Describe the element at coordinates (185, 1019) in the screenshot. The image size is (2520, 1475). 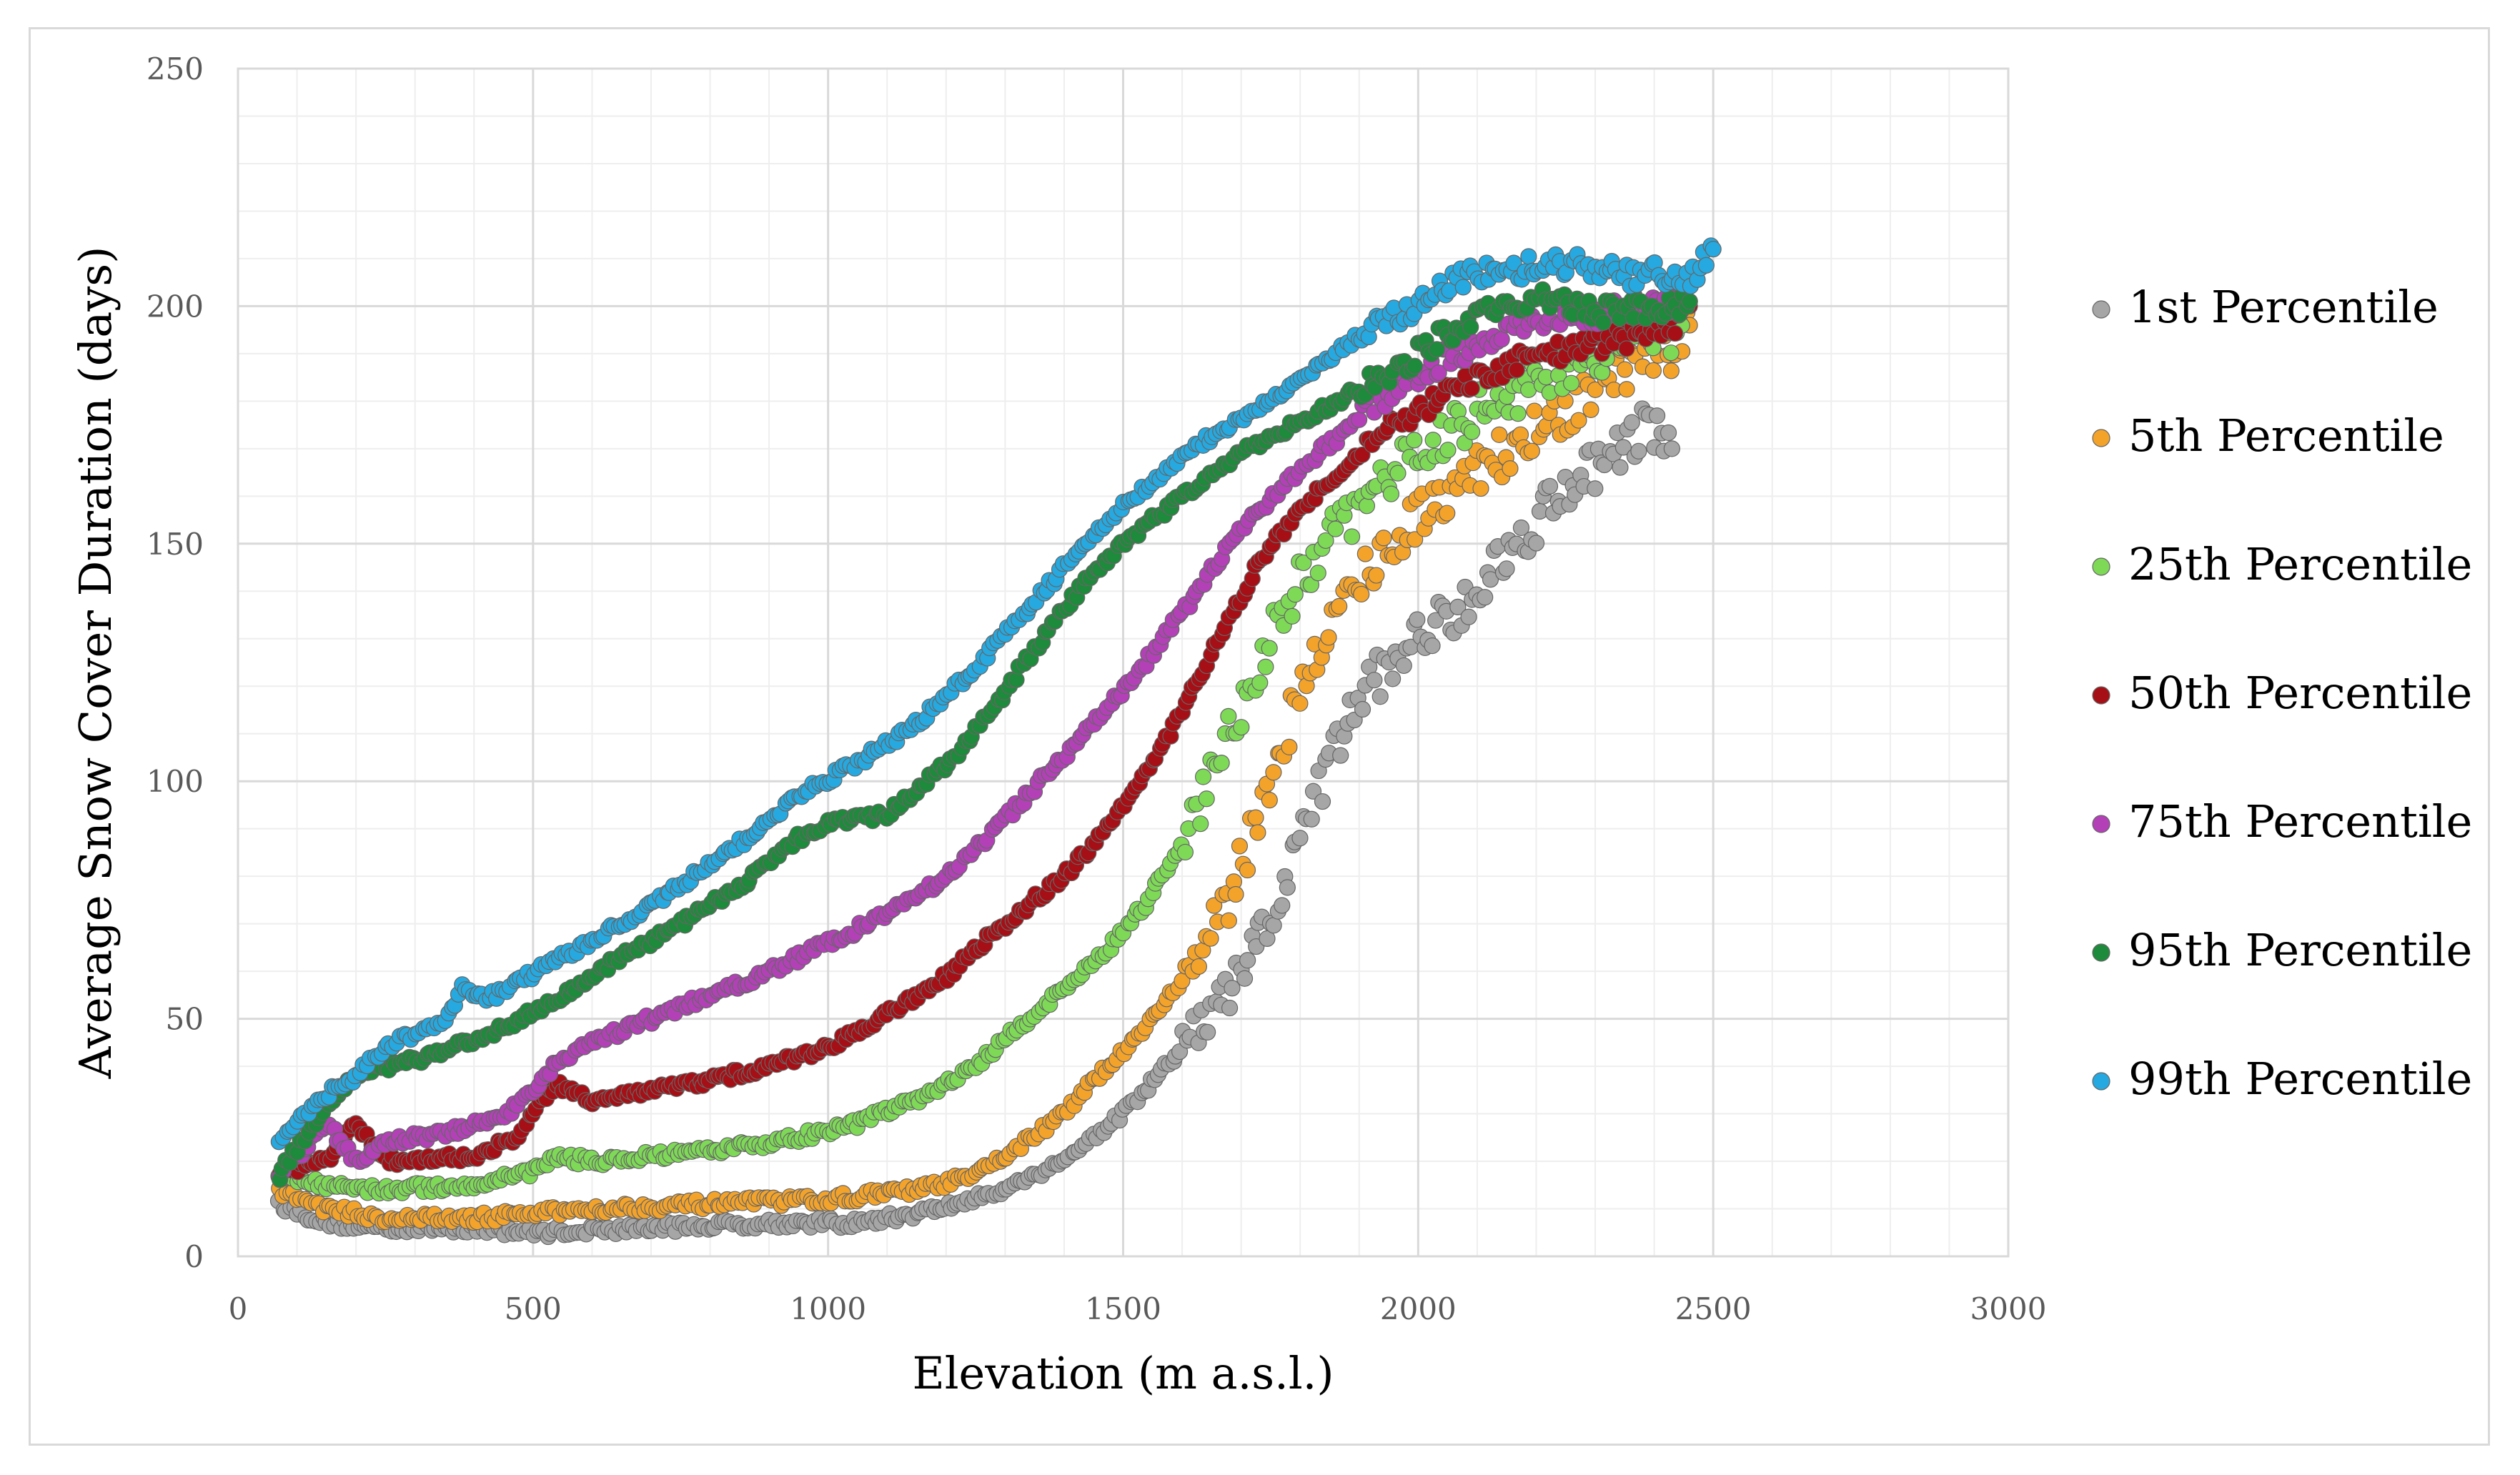
I see `y-tick-label: 50` at that location.